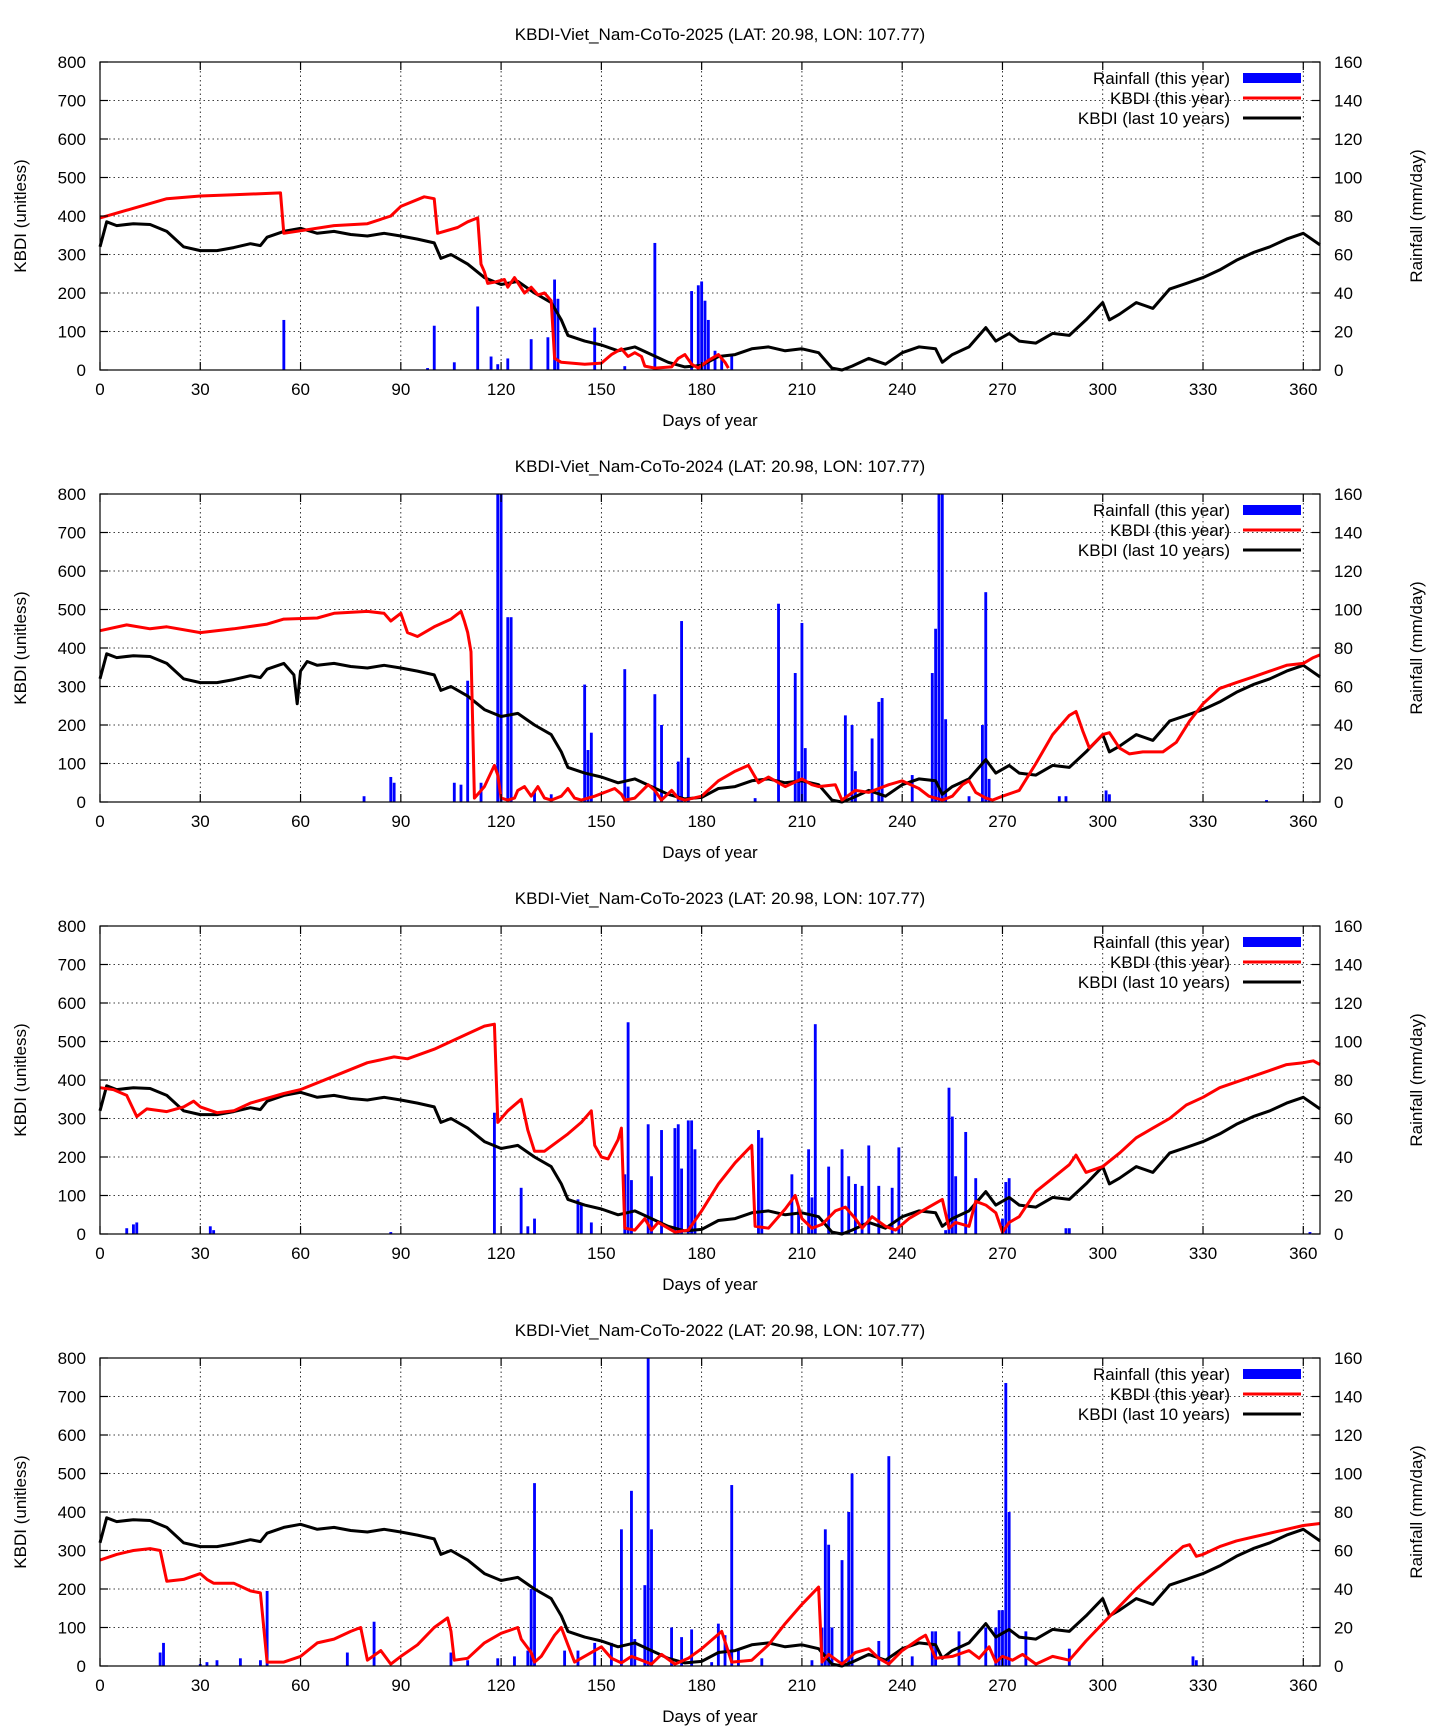  I want to click on y2-axis-label: Rainfall (mm/day), so click(1416, 1511).